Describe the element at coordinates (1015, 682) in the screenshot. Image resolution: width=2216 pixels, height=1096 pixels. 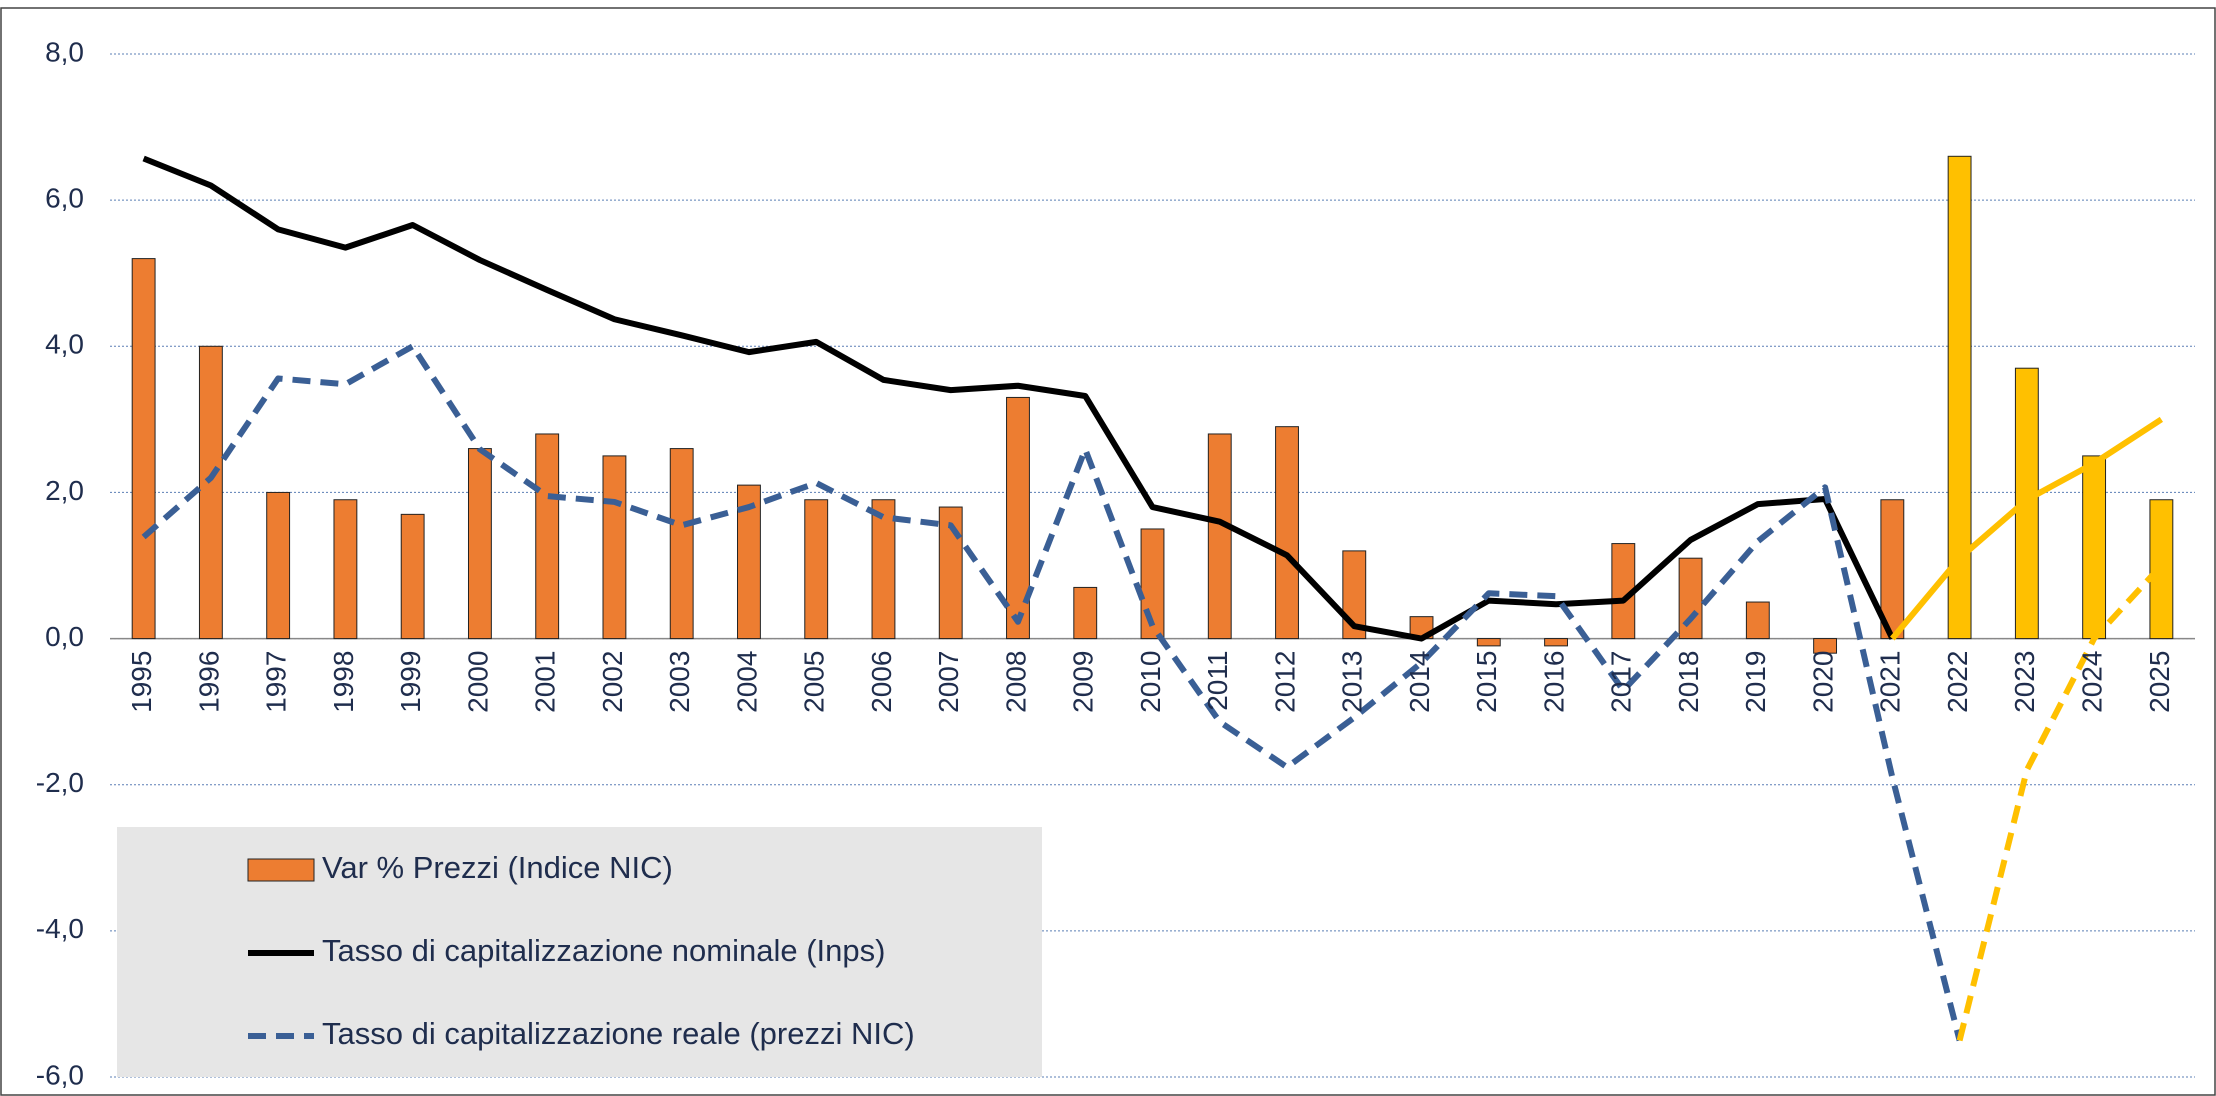
I see `x-tick-label: 2008` at that location.